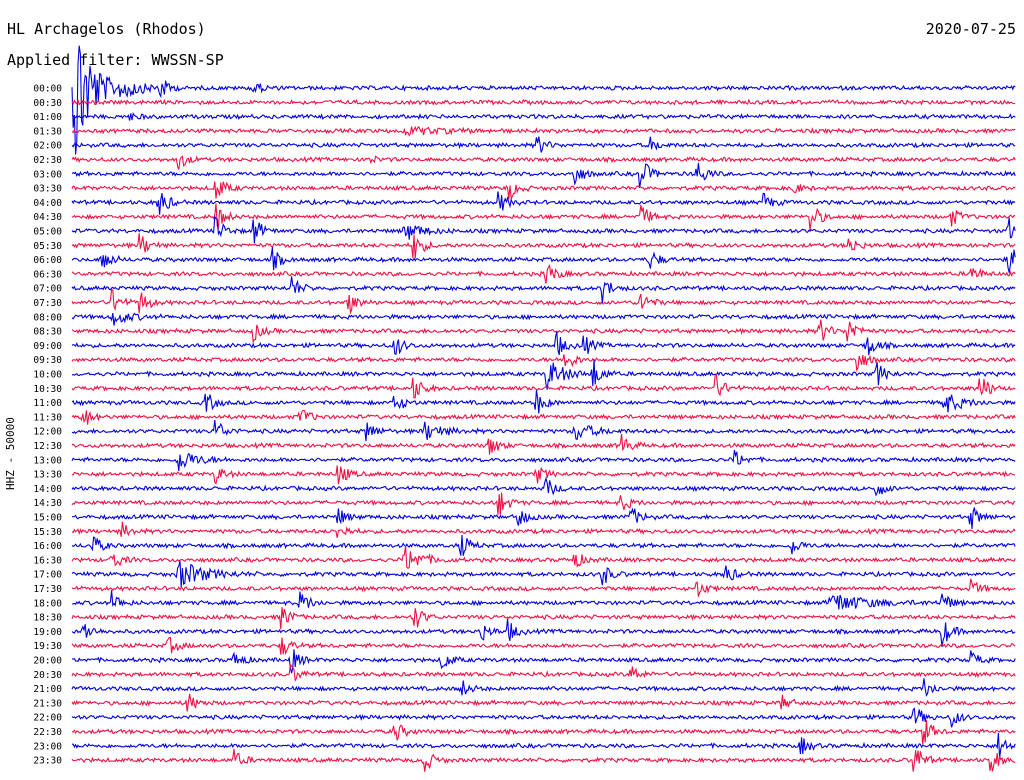  I want to click on time-tick-label: 21:30, so click(47, 703).